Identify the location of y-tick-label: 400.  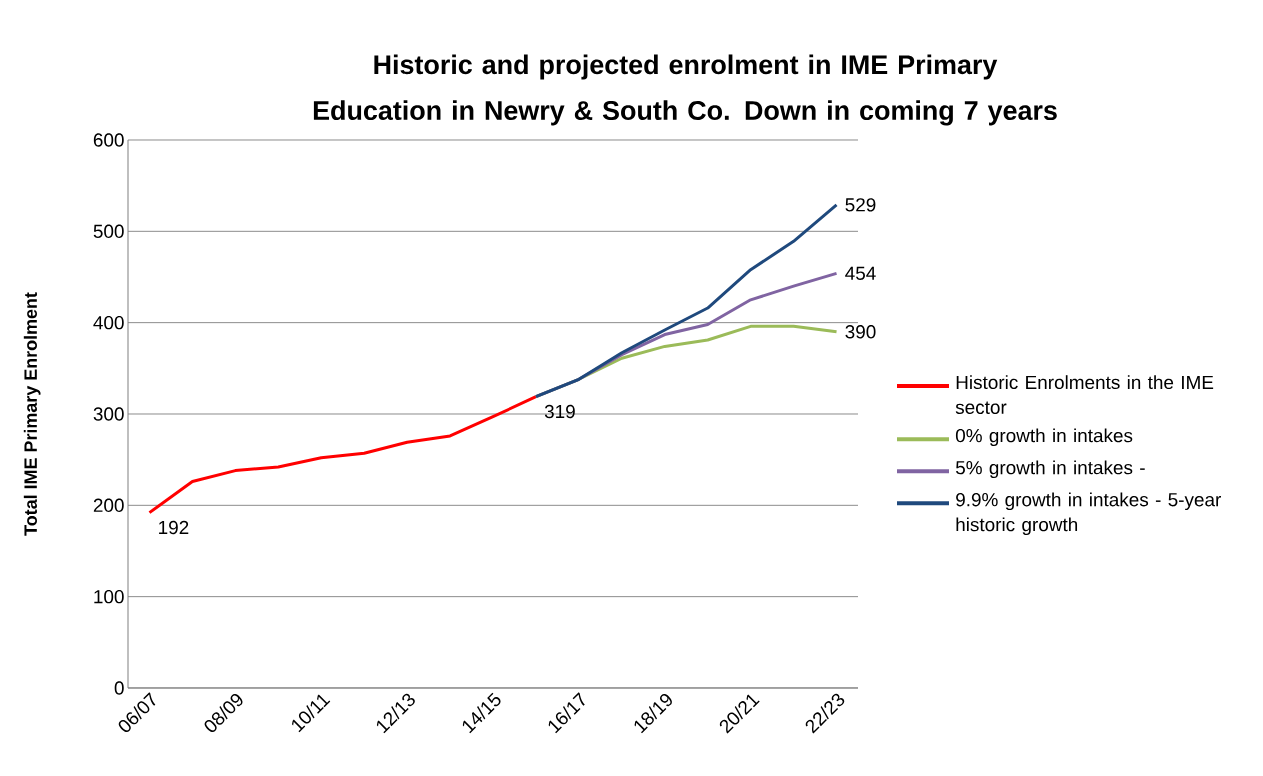
(108, 322).